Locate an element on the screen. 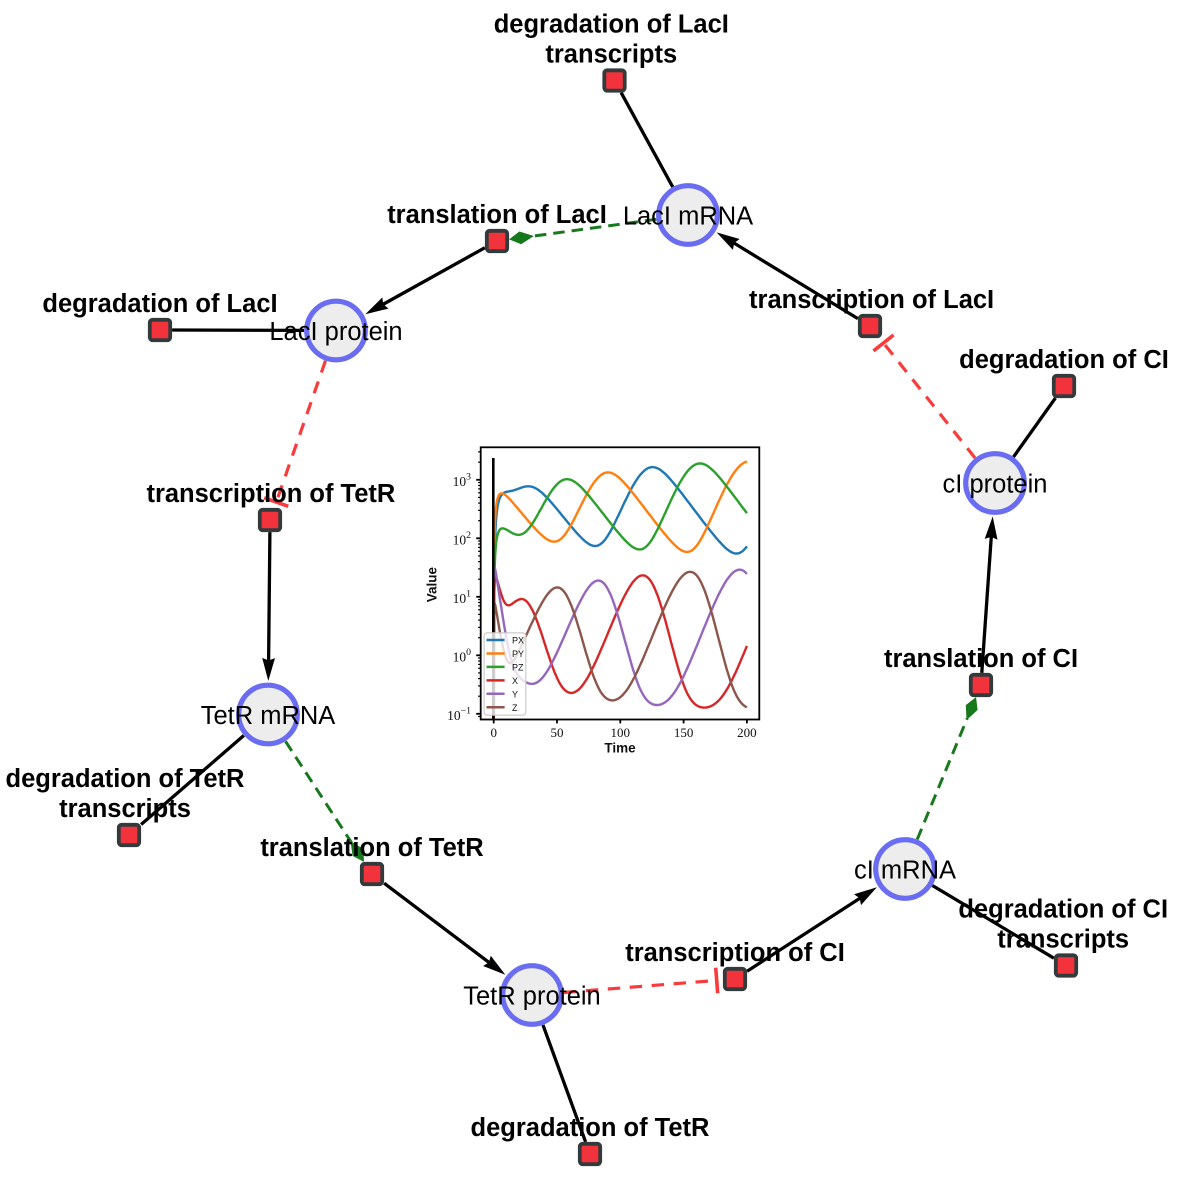 The height and width of the screenshot is (1200, 1189). svg-text: PY is located at coordinates (518, 654).